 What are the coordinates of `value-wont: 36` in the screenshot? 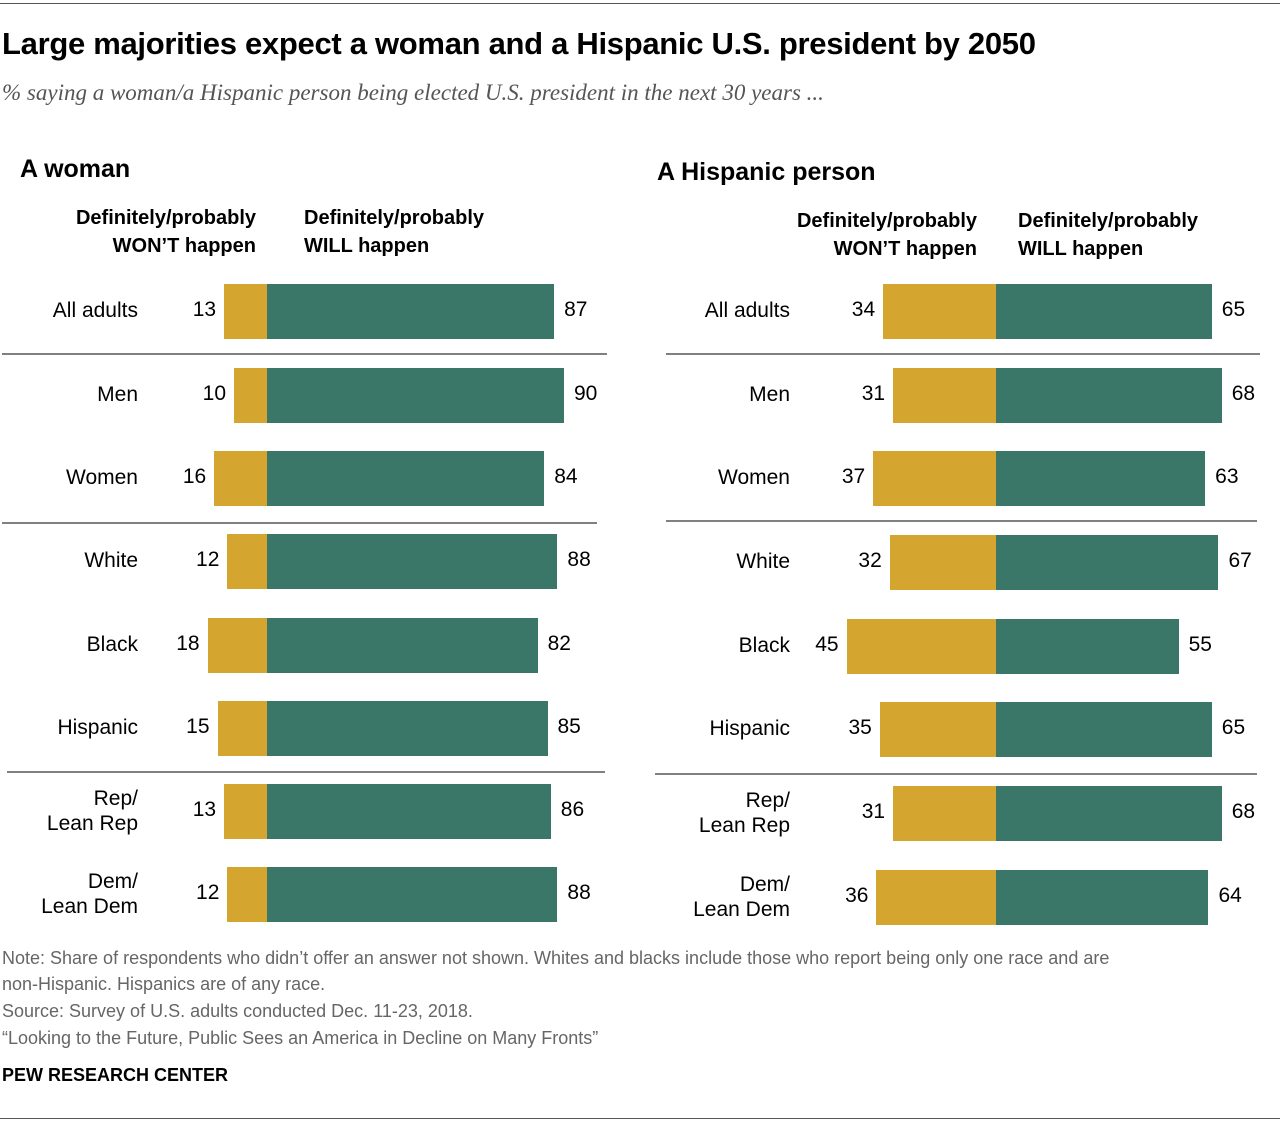 It's located at (857, 895).